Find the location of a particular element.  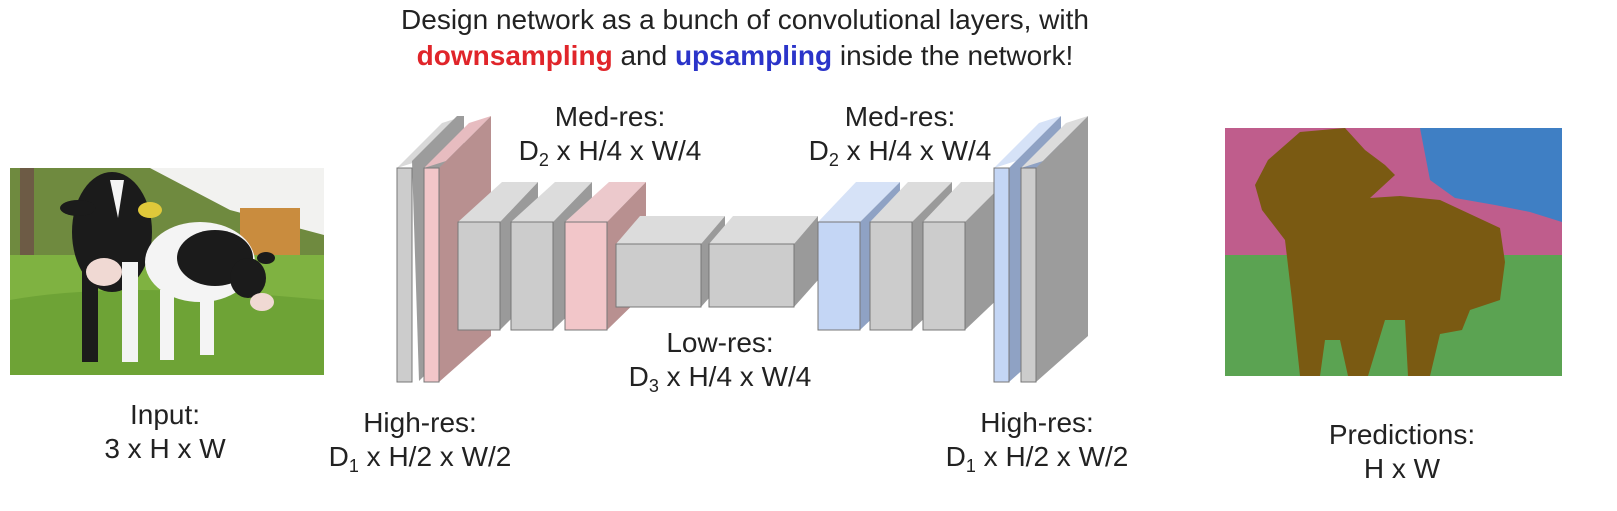

high-res-right-title: High-res: is located at coordinates (1037, 422).